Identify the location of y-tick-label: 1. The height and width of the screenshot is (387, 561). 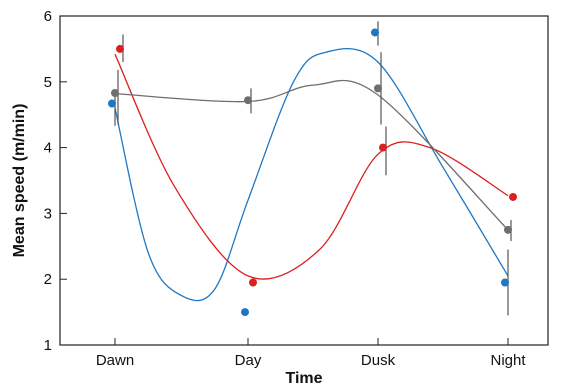
(48, 345).